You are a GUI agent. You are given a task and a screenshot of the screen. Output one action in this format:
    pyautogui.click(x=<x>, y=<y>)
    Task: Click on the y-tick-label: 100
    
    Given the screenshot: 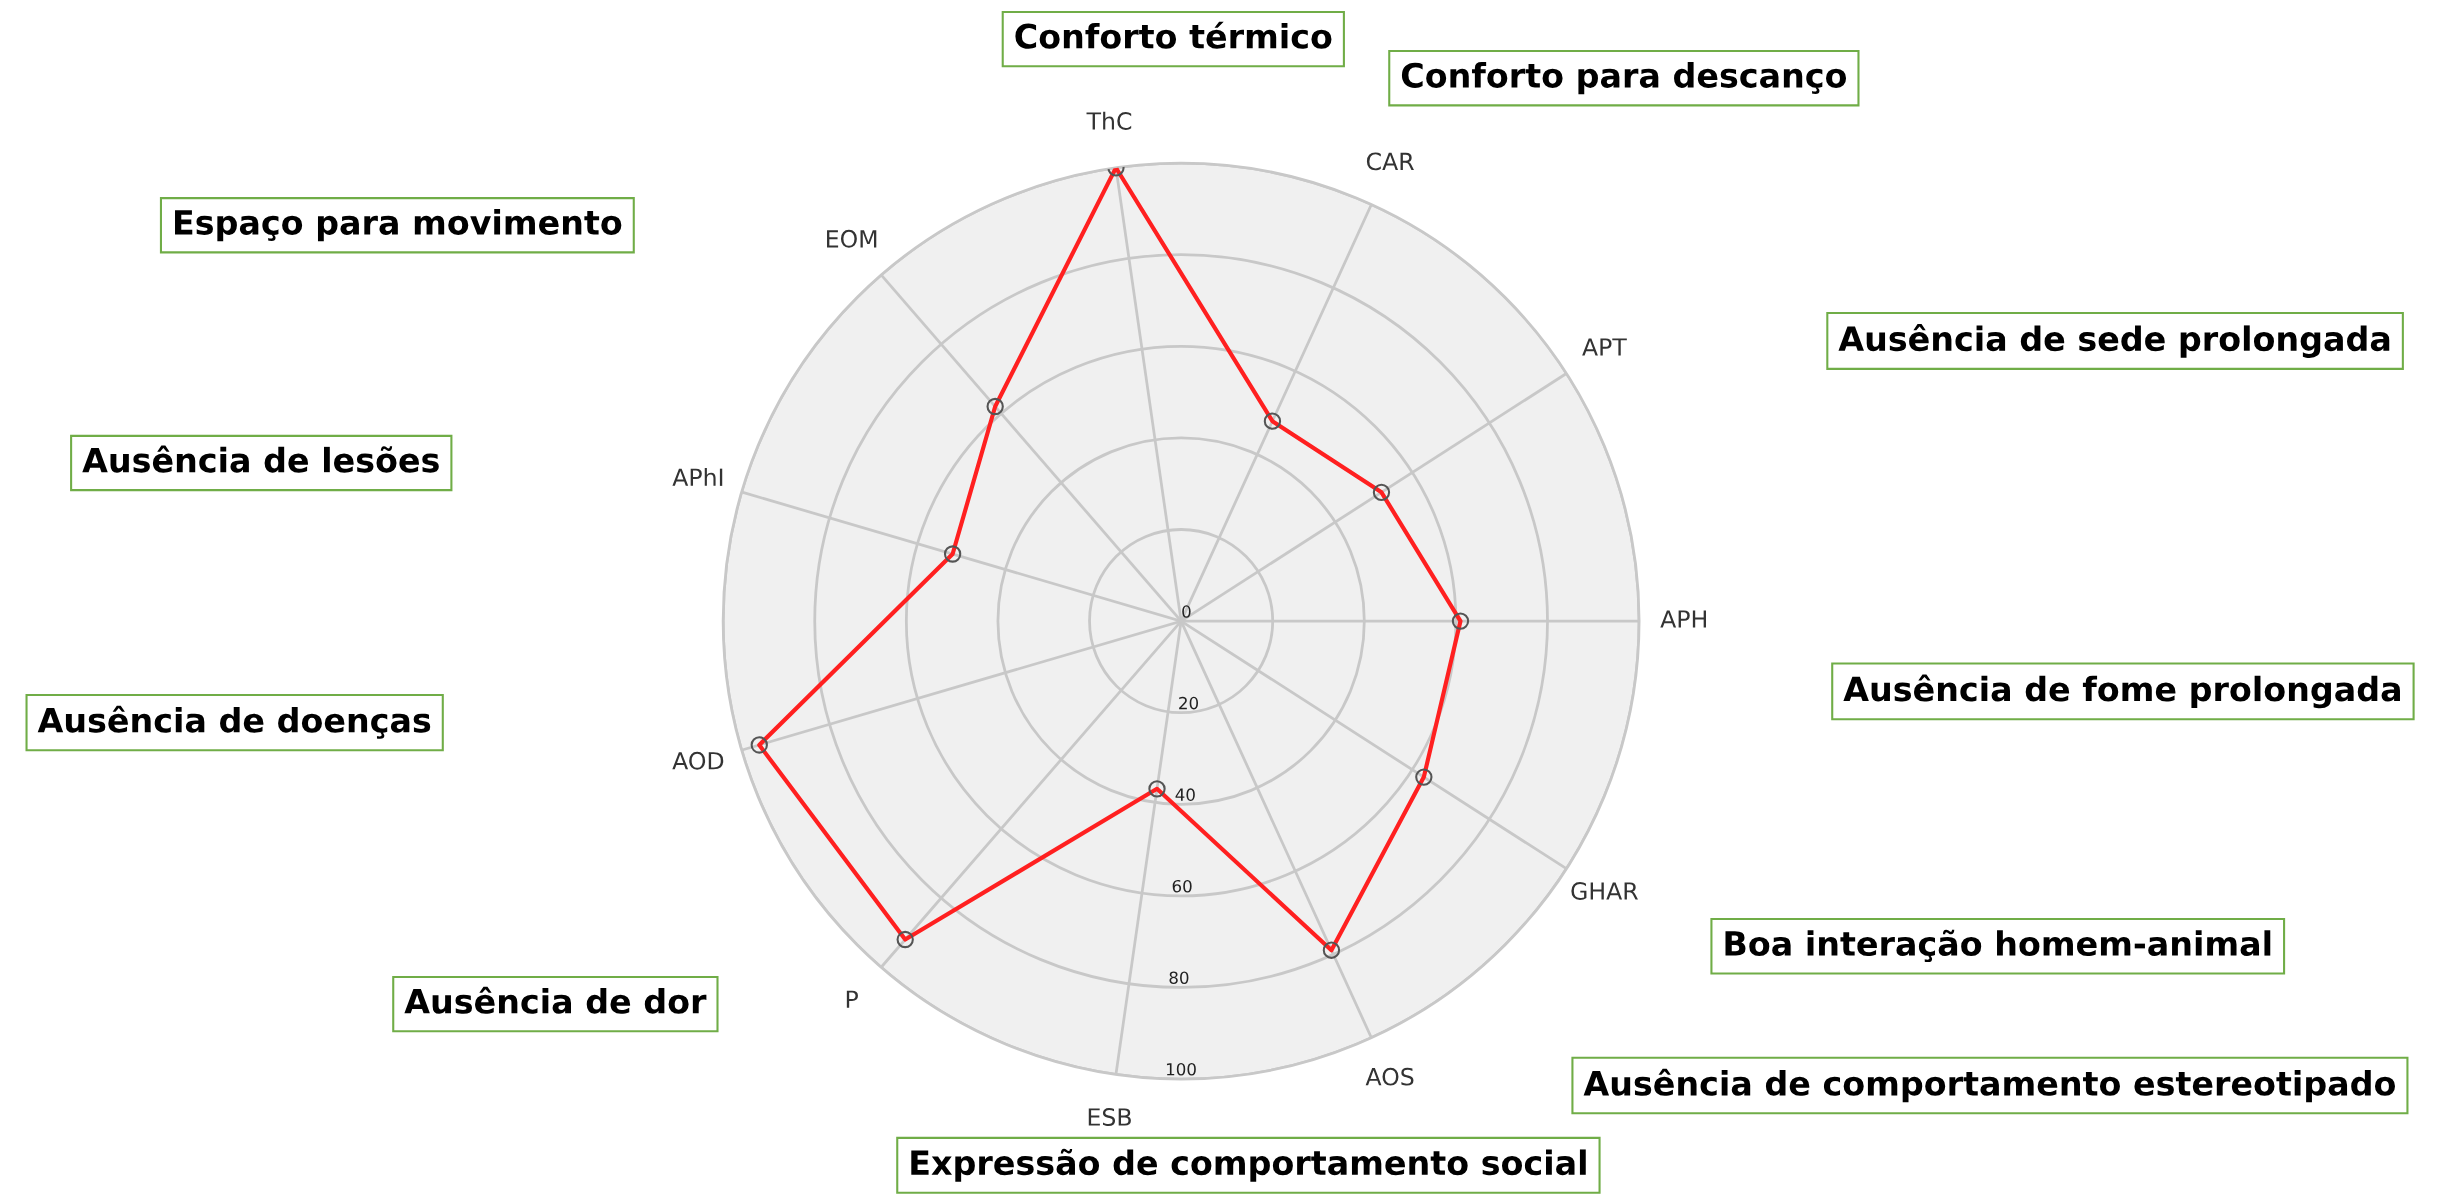 What is the action you would take?
    pyautogui.click(x=1181, y=1069)
    